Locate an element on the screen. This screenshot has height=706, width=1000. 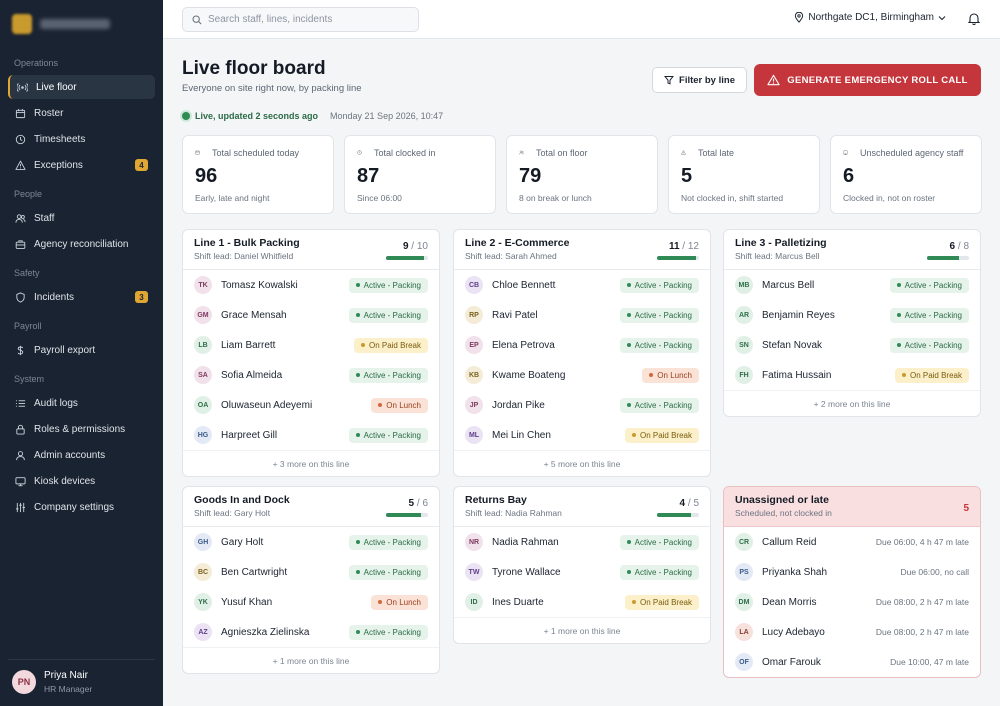
search-box is located at coordinates (300, 19).